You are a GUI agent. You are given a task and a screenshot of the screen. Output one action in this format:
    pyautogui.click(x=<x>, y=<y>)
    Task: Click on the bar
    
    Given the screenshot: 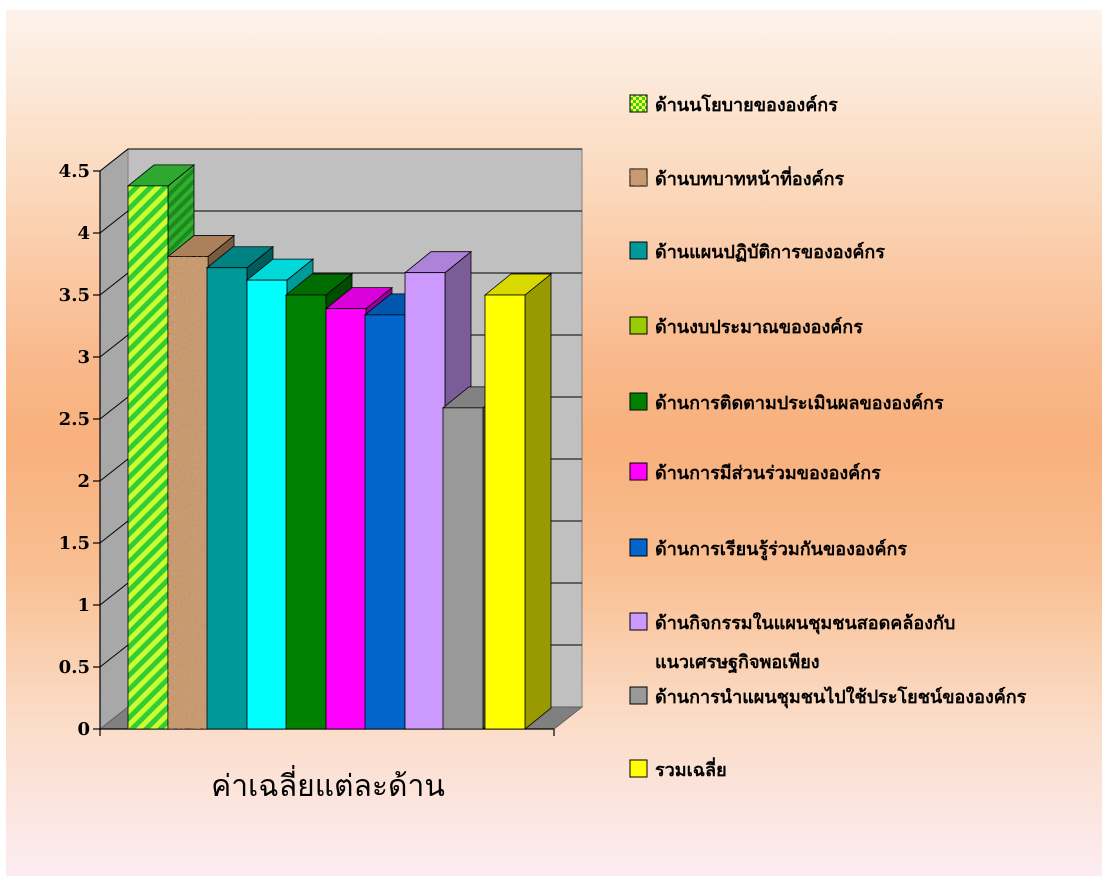 What is the action you would take?
    pyautogui.click(x=518, y=501)
    